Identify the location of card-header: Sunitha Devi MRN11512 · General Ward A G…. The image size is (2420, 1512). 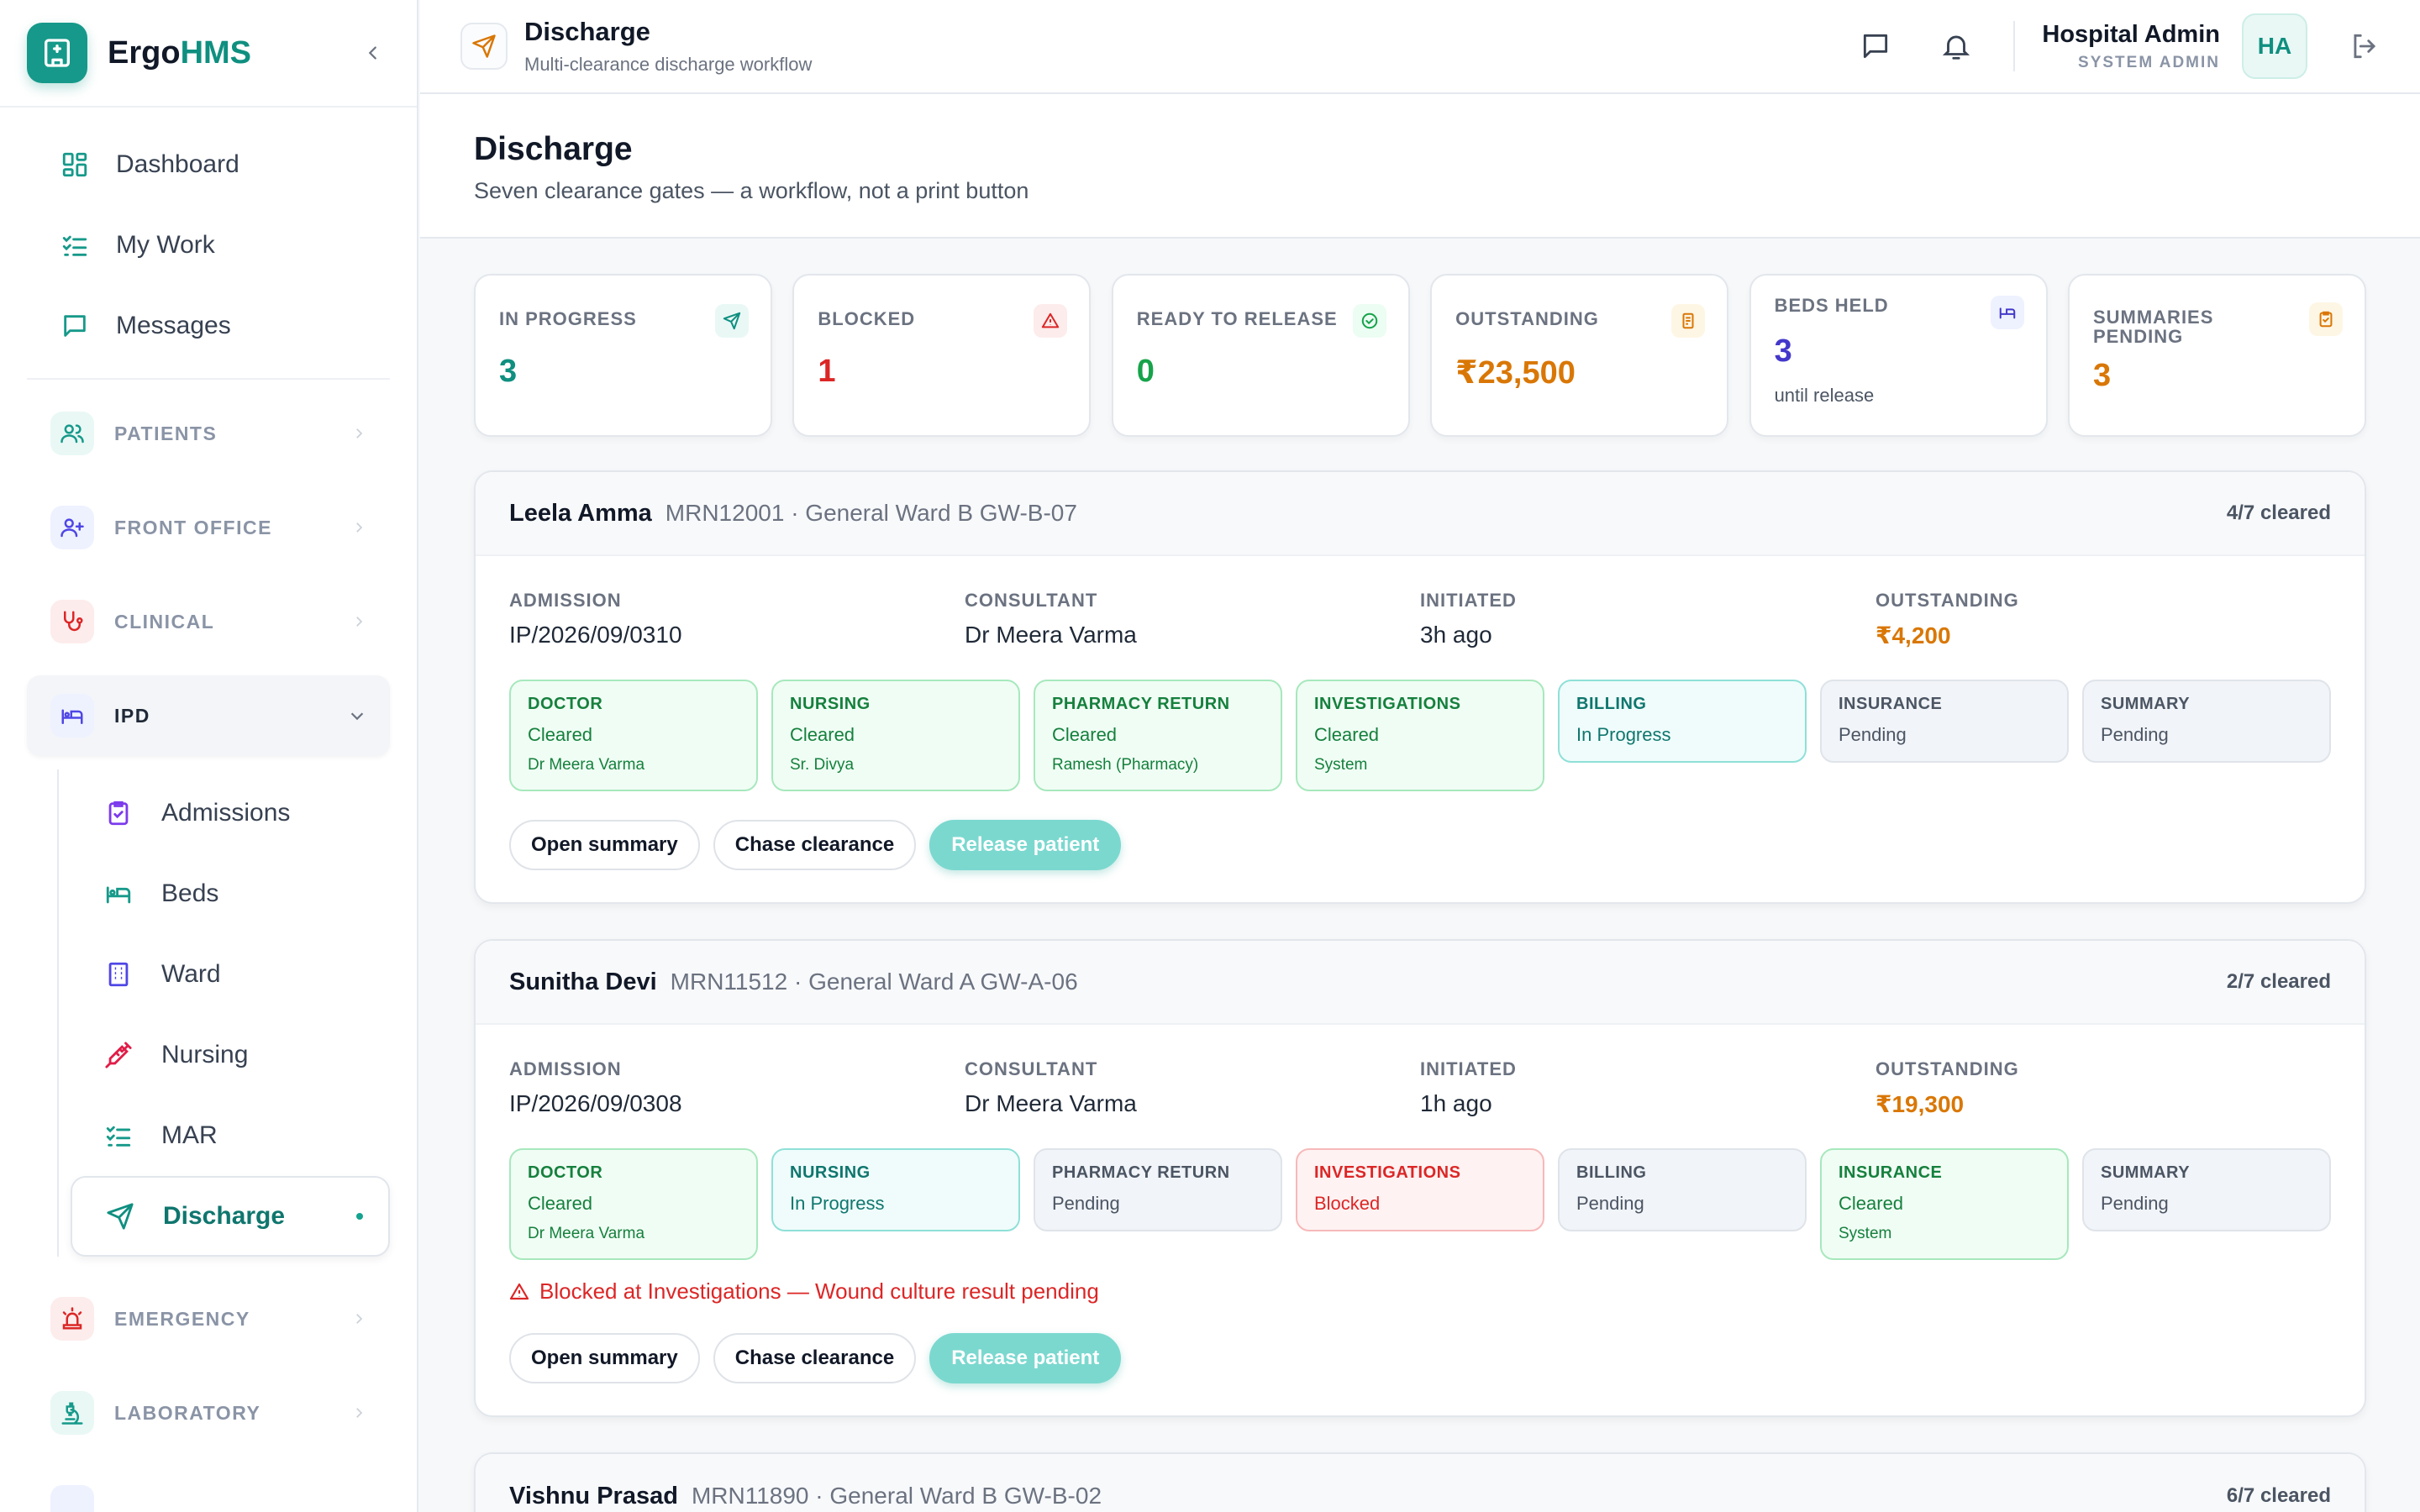
(1420, 983).